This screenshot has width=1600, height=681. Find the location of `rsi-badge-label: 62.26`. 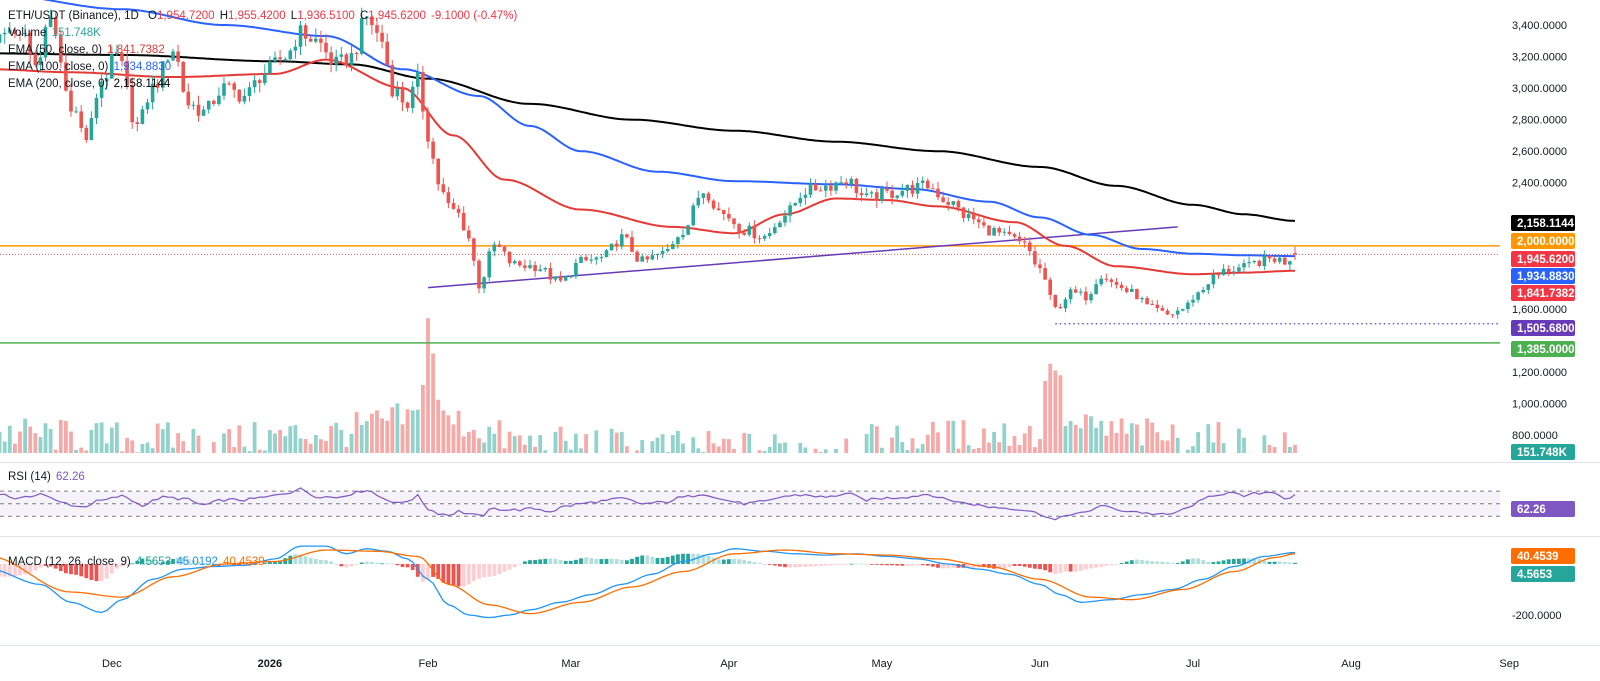

rsi-badge-label: 62.26 is located at coordinates (1531, 510).